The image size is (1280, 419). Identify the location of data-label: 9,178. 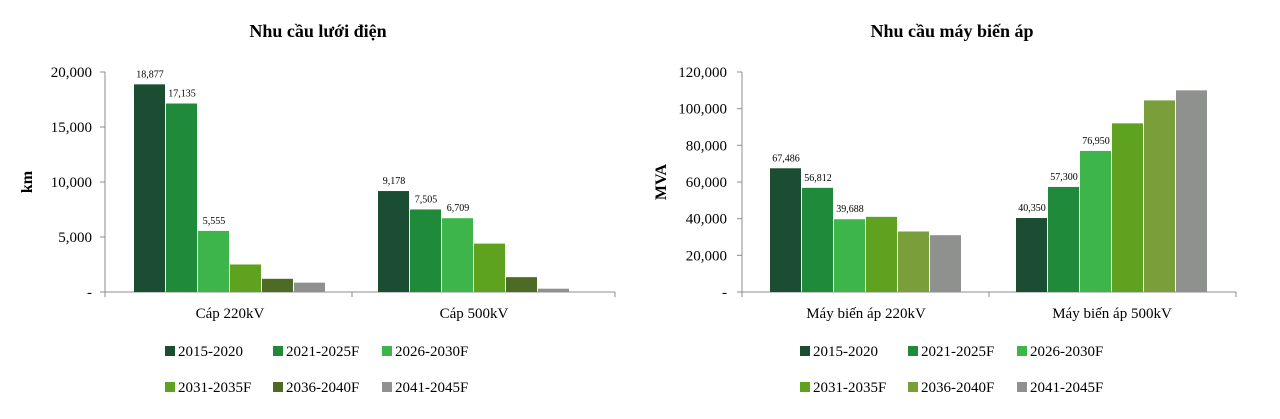
(394, 181).